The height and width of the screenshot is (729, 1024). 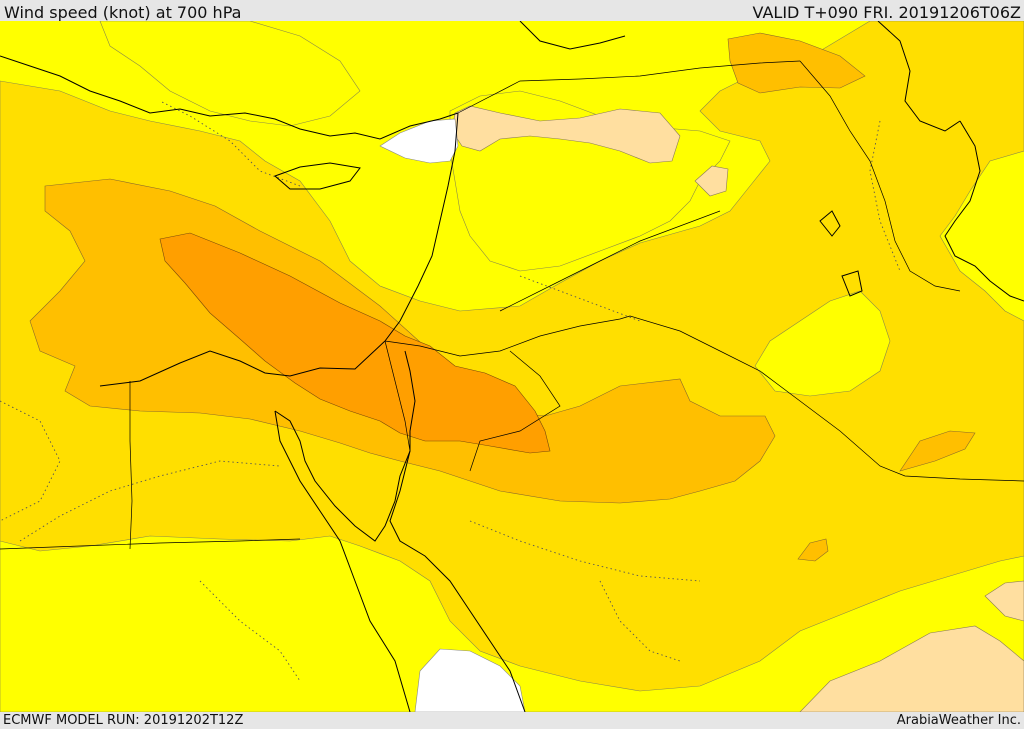 What do you see at coordinates (123, 12) in the screenshot?
I see `map-title: Wind speed (knot) at 700 hPa` at bounding box center [123, 12].